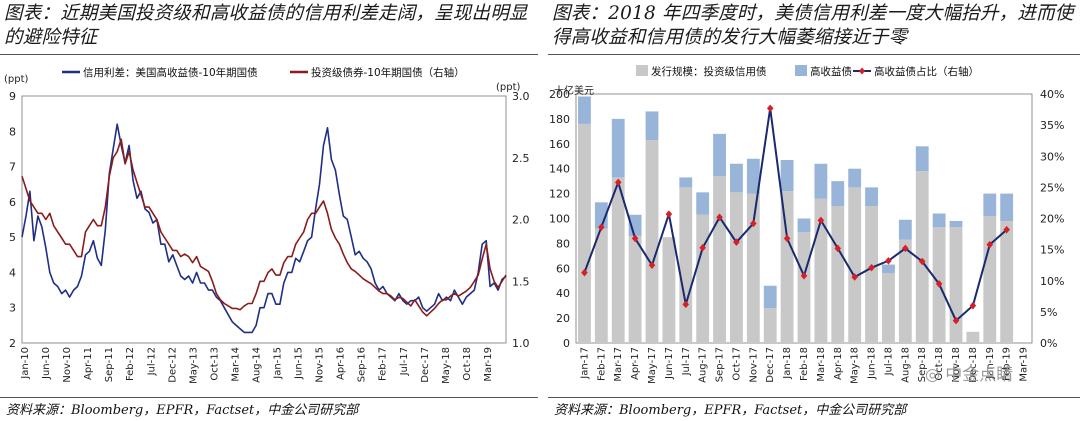 The image size is (1080, 421). What do you see at coordinates (922, 364) in the screenshot?
I see `x-tick-label: Sep-18` at bounding box center [922, 364].